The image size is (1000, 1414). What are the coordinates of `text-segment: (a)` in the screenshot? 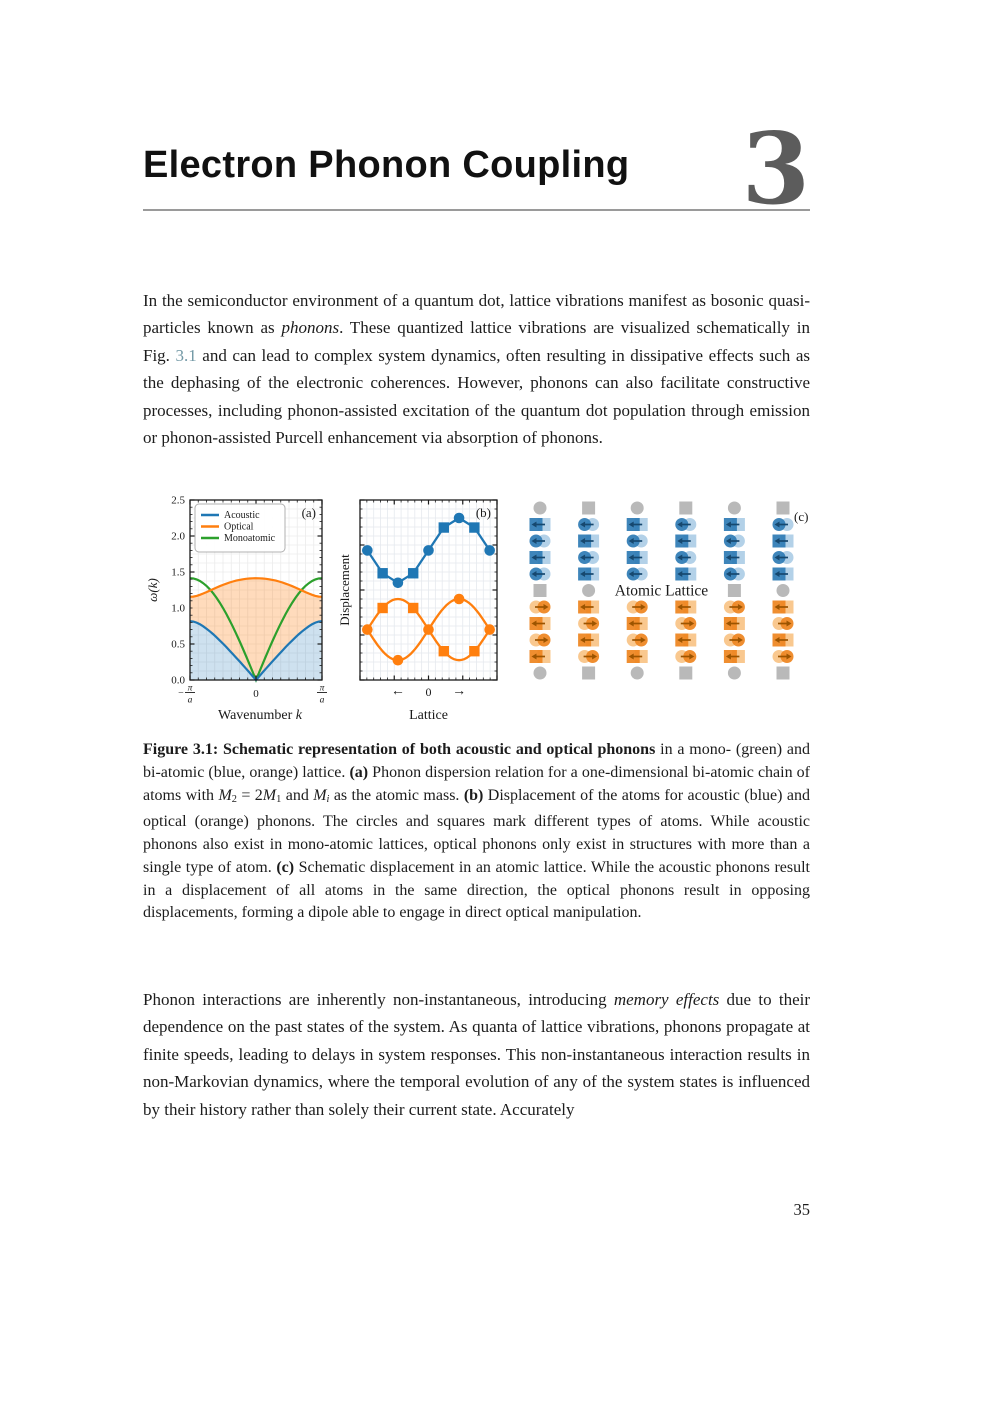 It's located at (359, 772).